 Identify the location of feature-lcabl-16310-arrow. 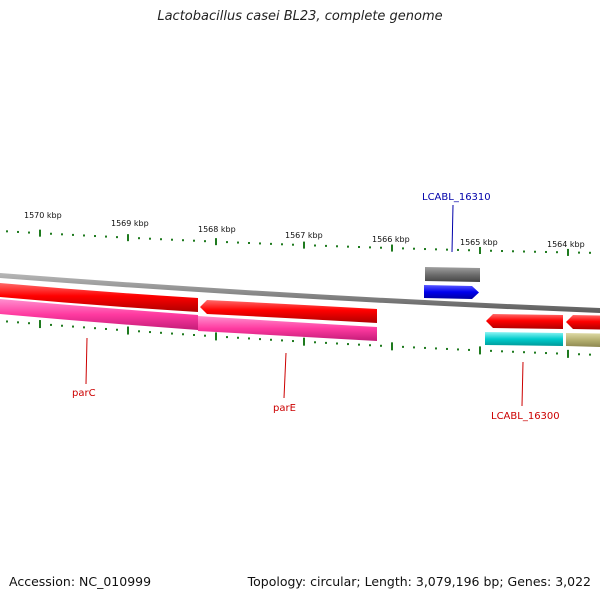
(451, 292).